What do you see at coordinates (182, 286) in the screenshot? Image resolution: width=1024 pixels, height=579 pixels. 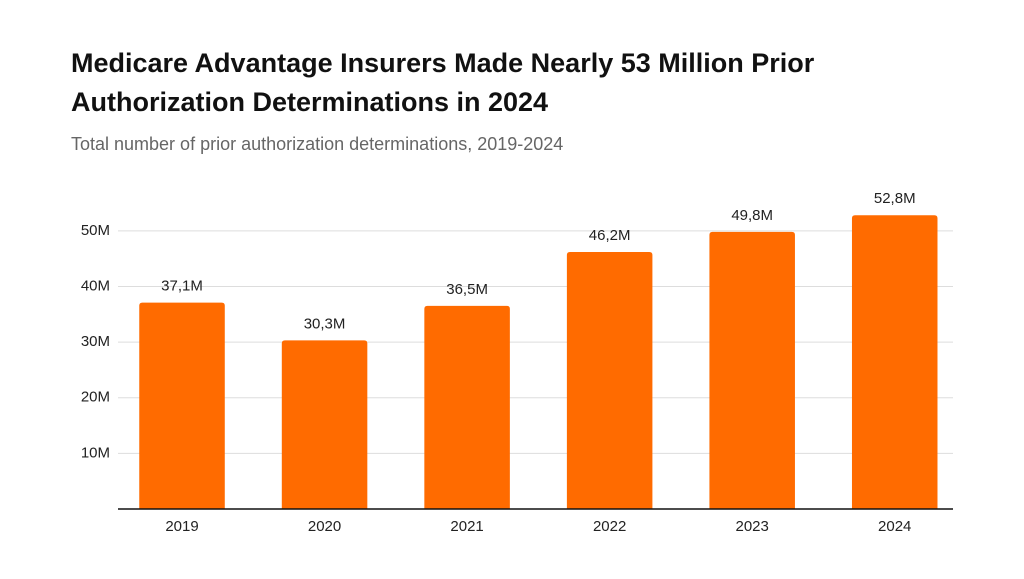 I see `value-label: 37,1M` at bounding box center [182, 286].